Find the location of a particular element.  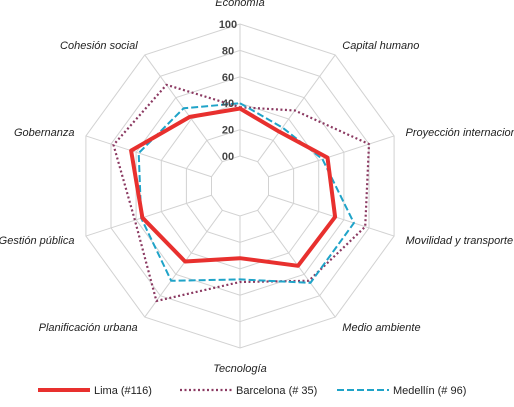

tick-label-80: 80 is located at coordinates (228, 51).